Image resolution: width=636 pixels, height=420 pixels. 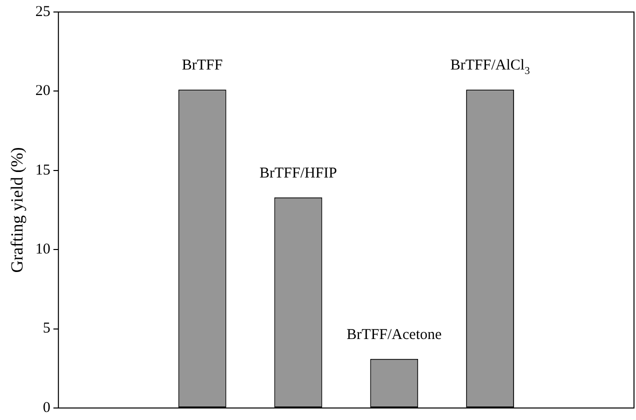 What do you see at coordinates (298, 173) in the screenshot?
I see `x-tick-label: BrTFF/HFIP` at bounding box center [298, 173].